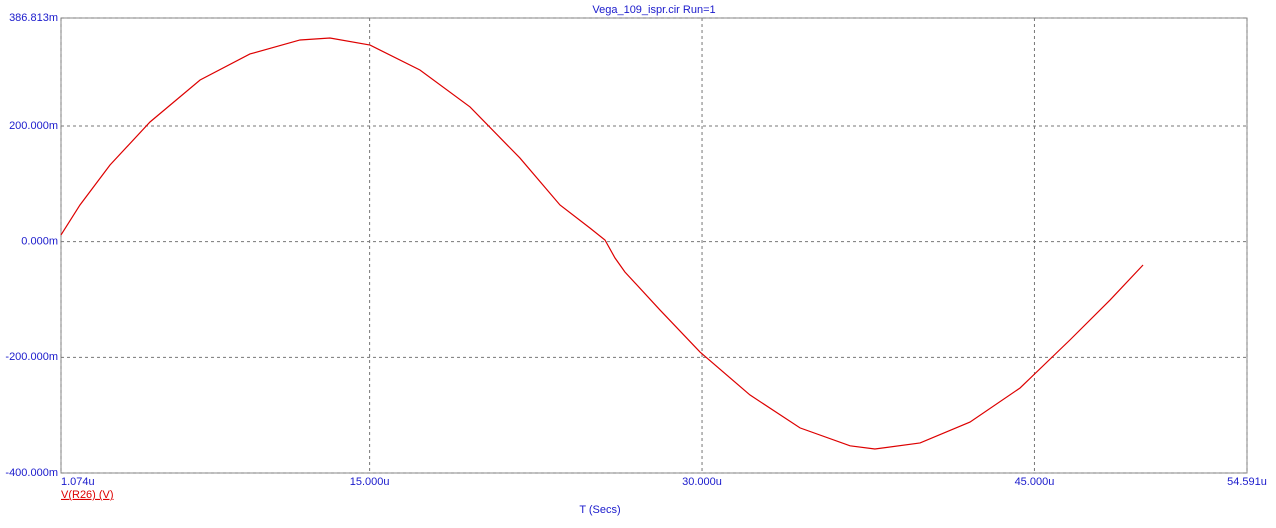 This screenshot has width=1276, height=528. Describe the element at coordinates (370, 482) in the screenshot. I see `x-tick-label: 15.000u` at that location.